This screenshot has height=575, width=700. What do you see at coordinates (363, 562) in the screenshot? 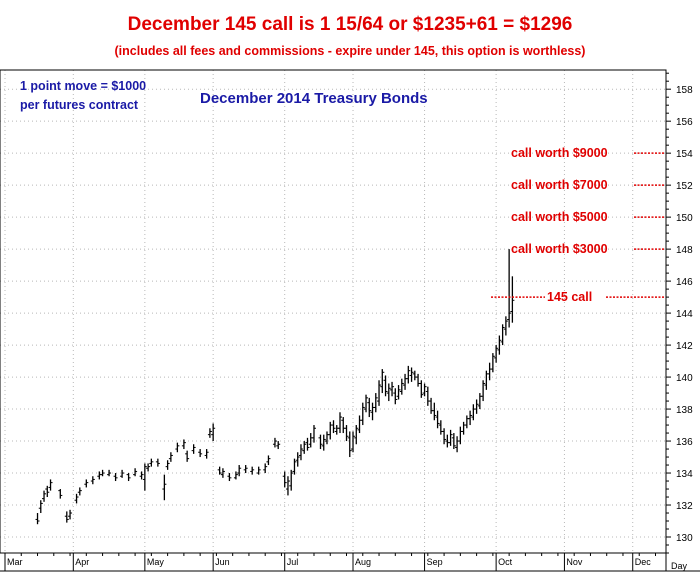
I see `x-month-label: Aug` at bounding box center [363, 562].